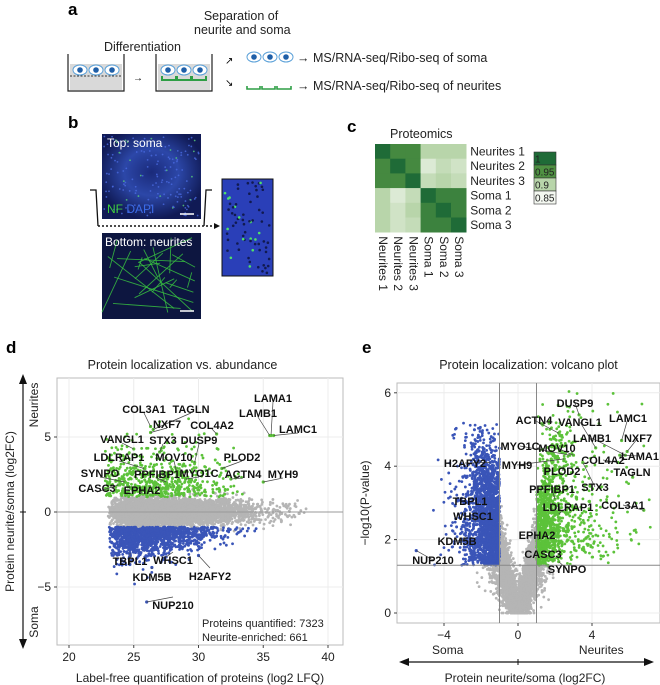 This screenshot has height=685, width=660. Describe the element at coordinates (497, 166) in the screenshot. I see `row-label: Neurites 2` at that location.